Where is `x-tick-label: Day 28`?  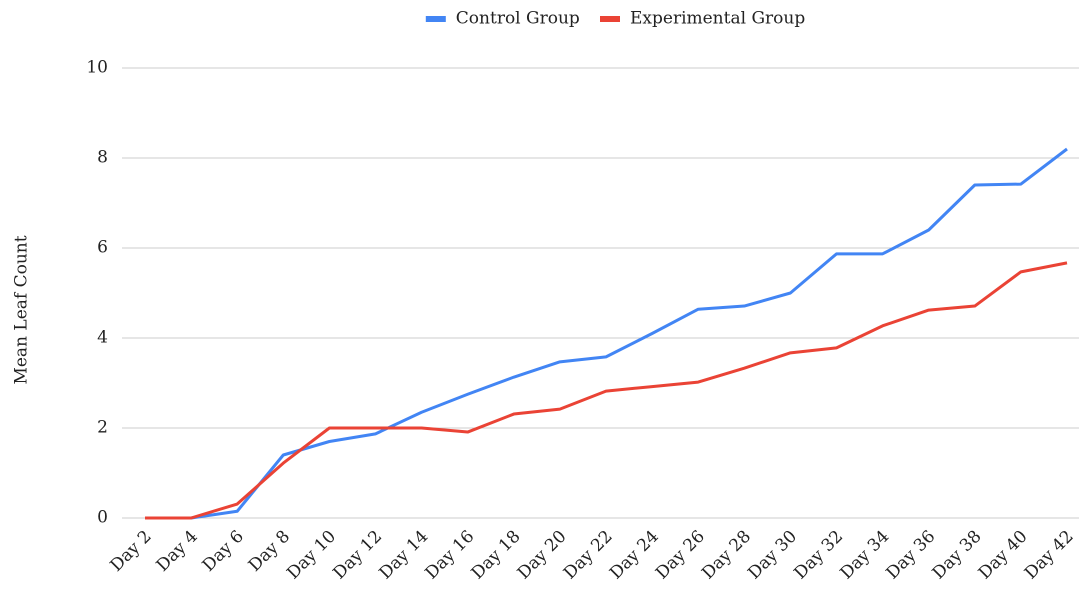
x-tick-label: Day 28 is located at coordinates (726, 555).